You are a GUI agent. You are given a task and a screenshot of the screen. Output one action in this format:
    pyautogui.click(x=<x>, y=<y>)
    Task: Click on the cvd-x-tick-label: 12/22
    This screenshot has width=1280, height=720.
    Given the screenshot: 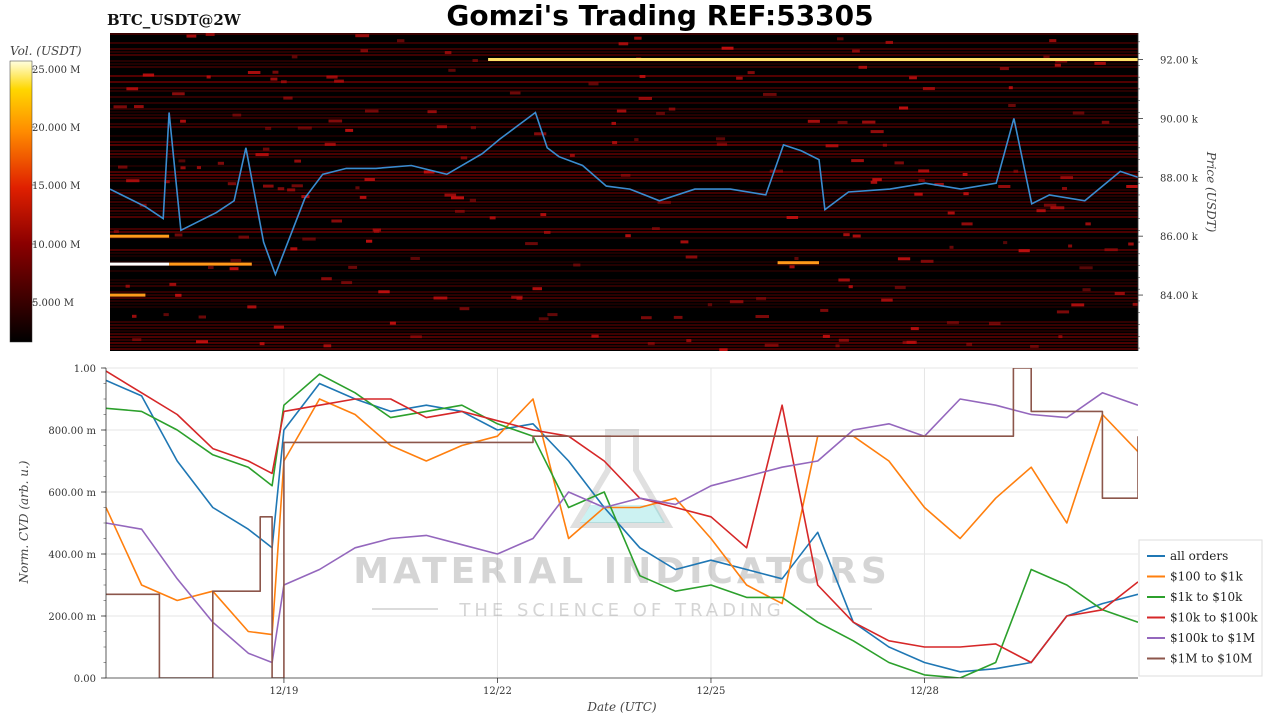 What is the action you would take?
    pyautogui.click(x=497, y=691)
    